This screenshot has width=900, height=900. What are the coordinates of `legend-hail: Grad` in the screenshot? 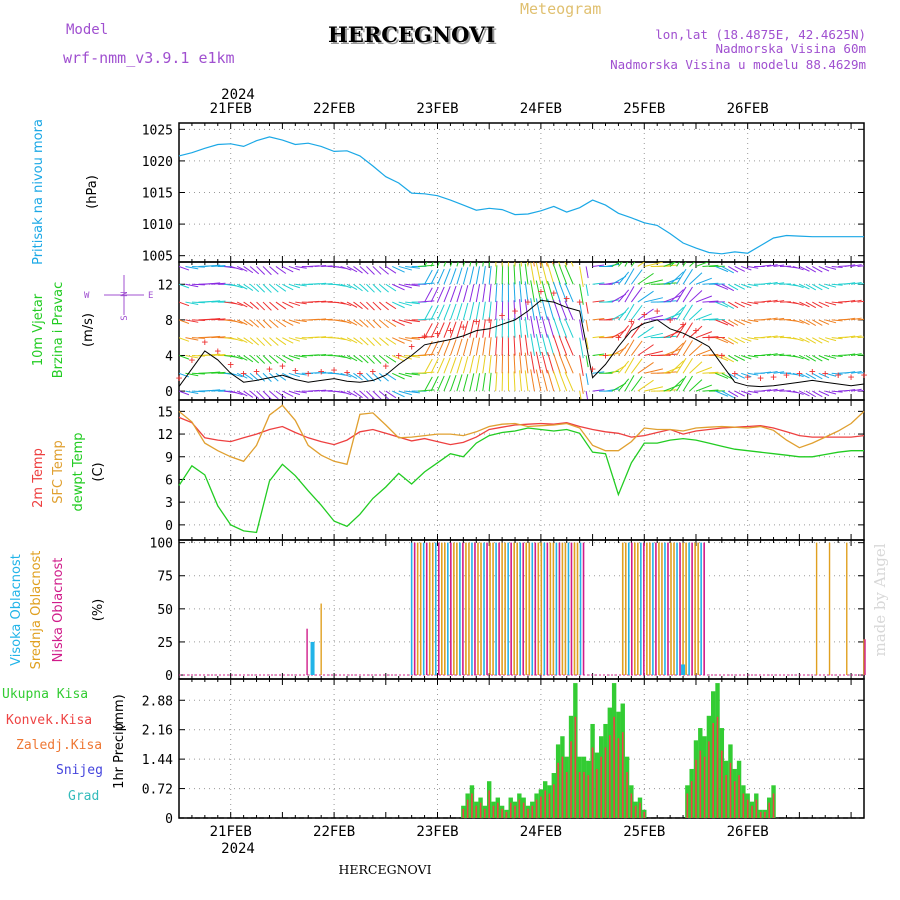 It's located at (83, 796).